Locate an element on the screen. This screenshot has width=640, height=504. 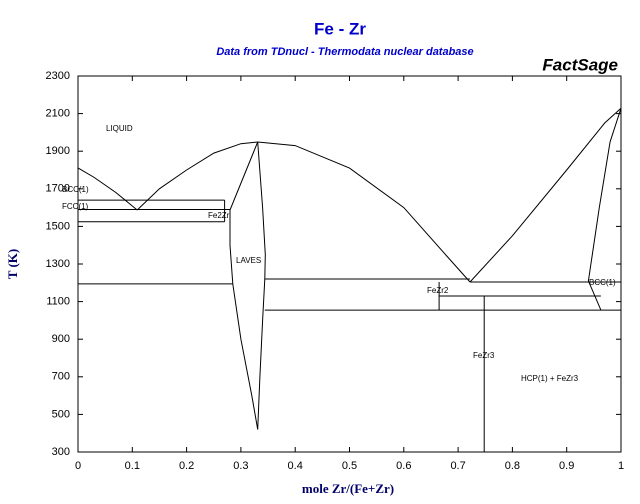
region-label: HCP(1) + FeZr3 is located at coordinates (550, 378).